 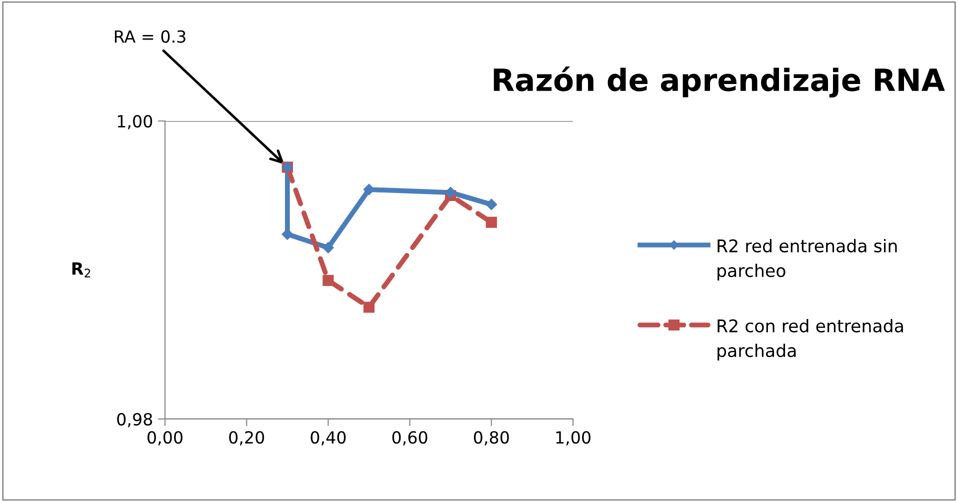 I want to click on annotation: RA = 0.3, so click(x=150, y=36).